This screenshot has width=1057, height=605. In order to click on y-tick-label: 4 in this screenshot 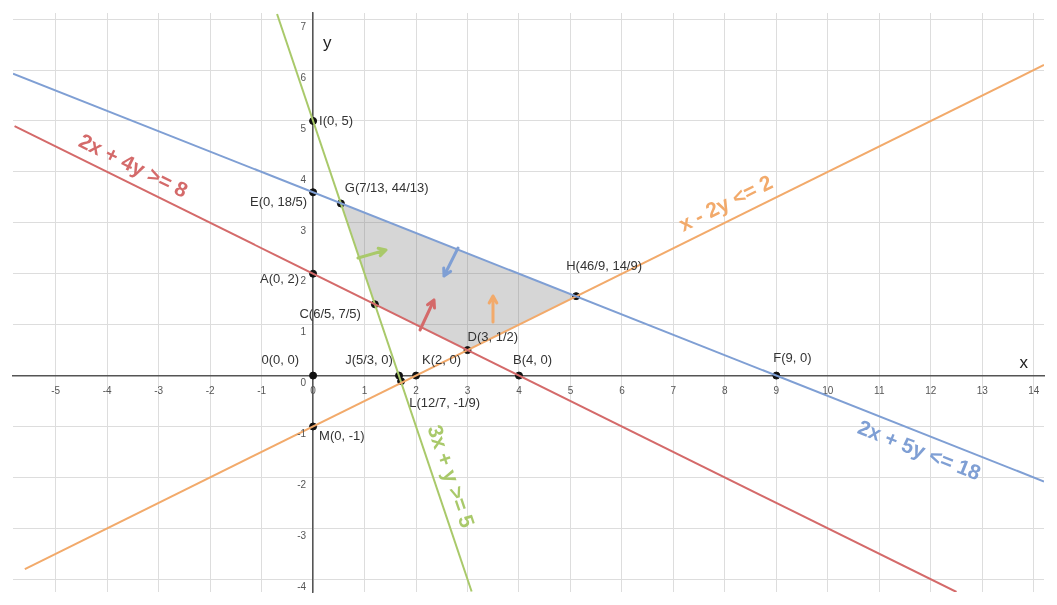, I will do `click(303, 179)`.